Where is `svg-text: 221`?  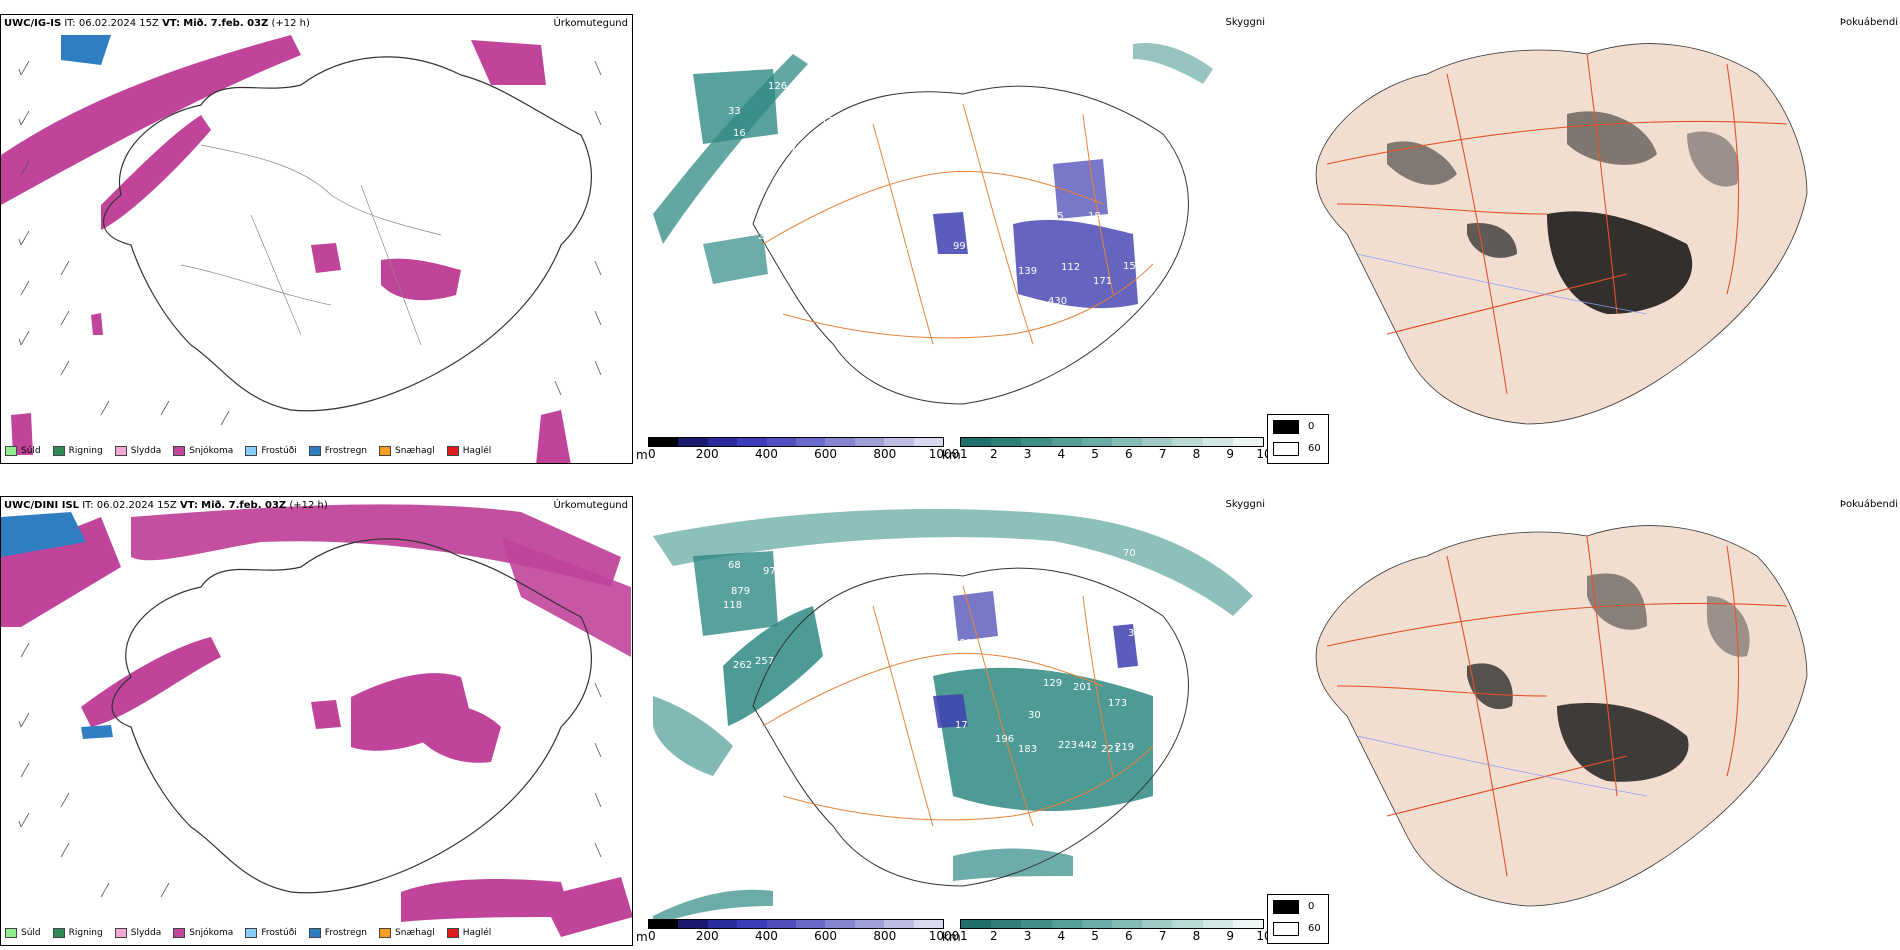
svg-text: 221 is located at coordinates (1110, 749).